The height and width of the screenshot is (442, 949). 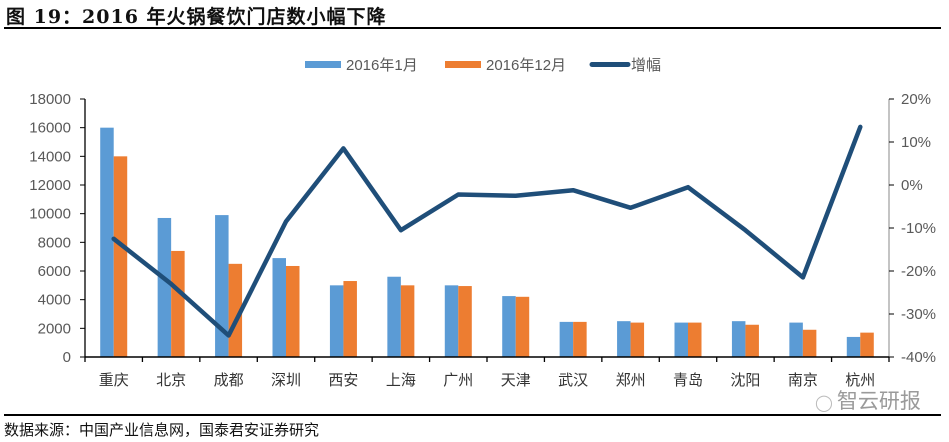 What do you see at coordinates (472, 28) in the screenshot?
I see `top-rule` at bounding box center [472, 28].